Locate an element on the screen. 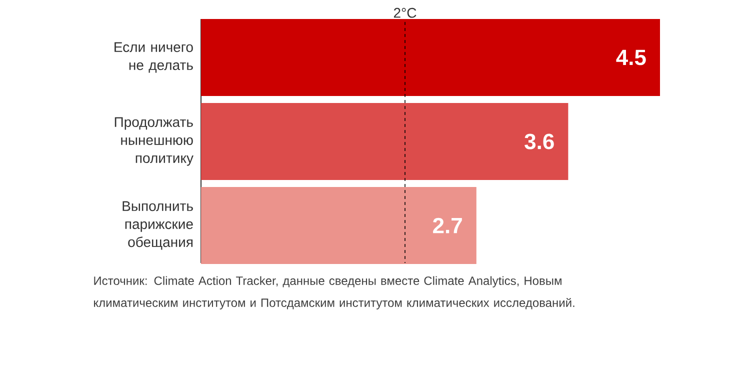 This screenshot has width=733, height=368. y-tick-label: Если ничего не делать is located at coordinates (153, 57).